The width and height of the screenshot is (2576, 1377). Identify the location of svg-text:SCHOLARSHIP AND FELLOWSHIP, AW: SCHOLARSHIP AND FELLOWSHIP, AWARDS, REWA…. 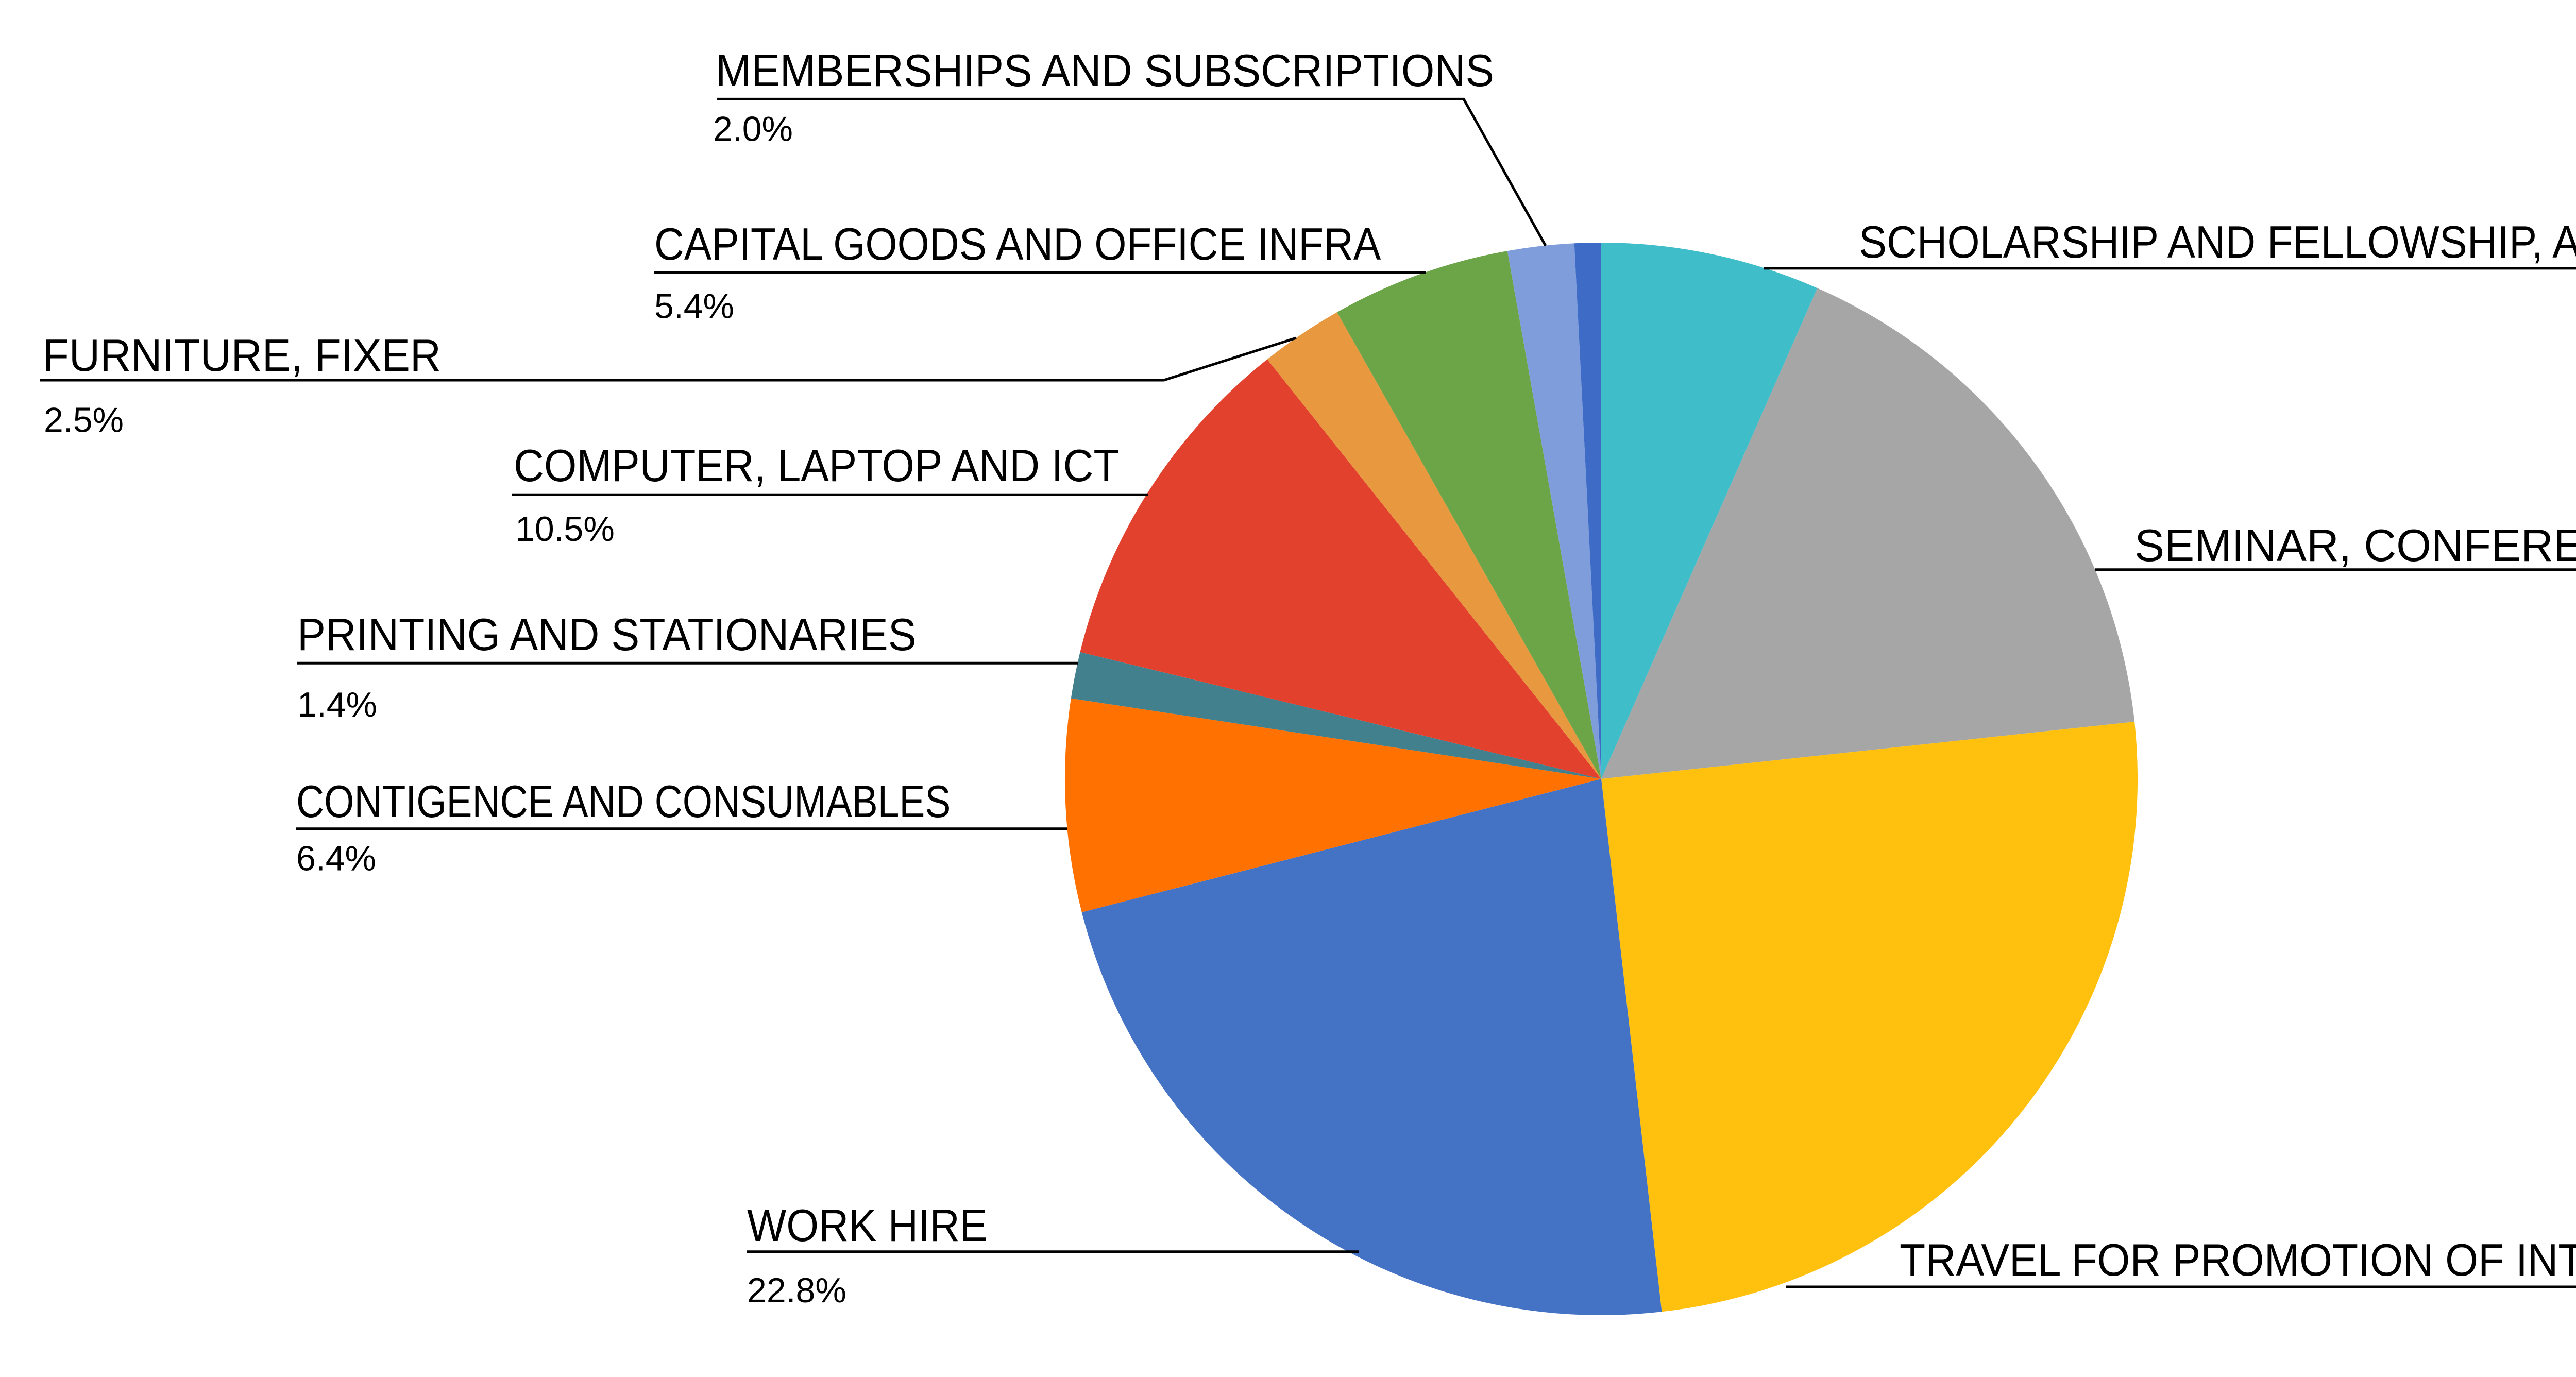
(2217, 241).